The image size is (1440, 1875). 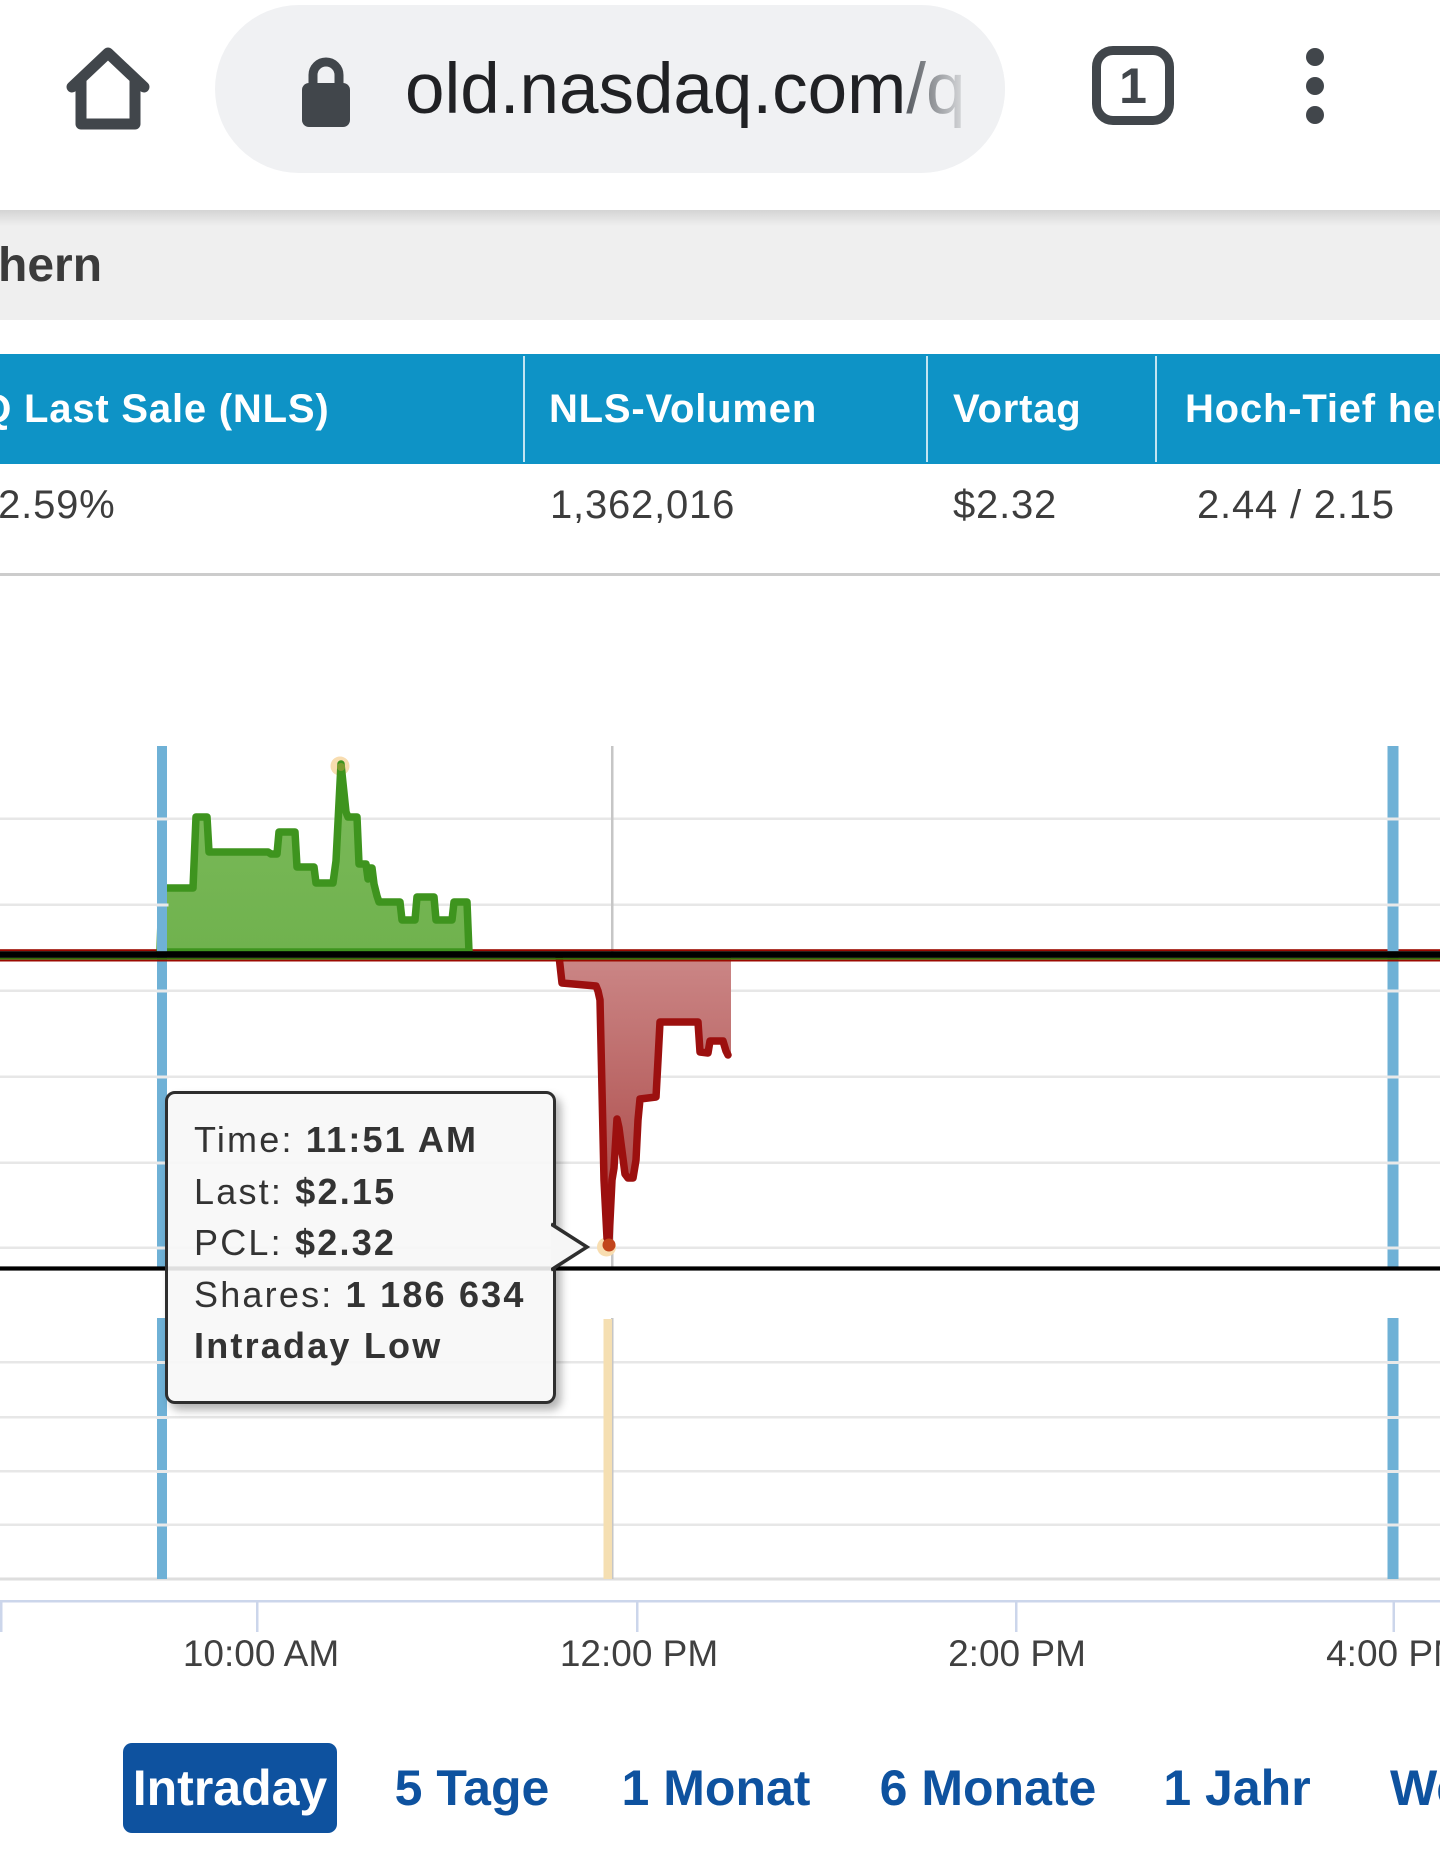 What do you see at coordinates (1383, 1653) in the screenshot?
I see `svg-text: 4:00 PM` at bounding box center [1383, 1653].